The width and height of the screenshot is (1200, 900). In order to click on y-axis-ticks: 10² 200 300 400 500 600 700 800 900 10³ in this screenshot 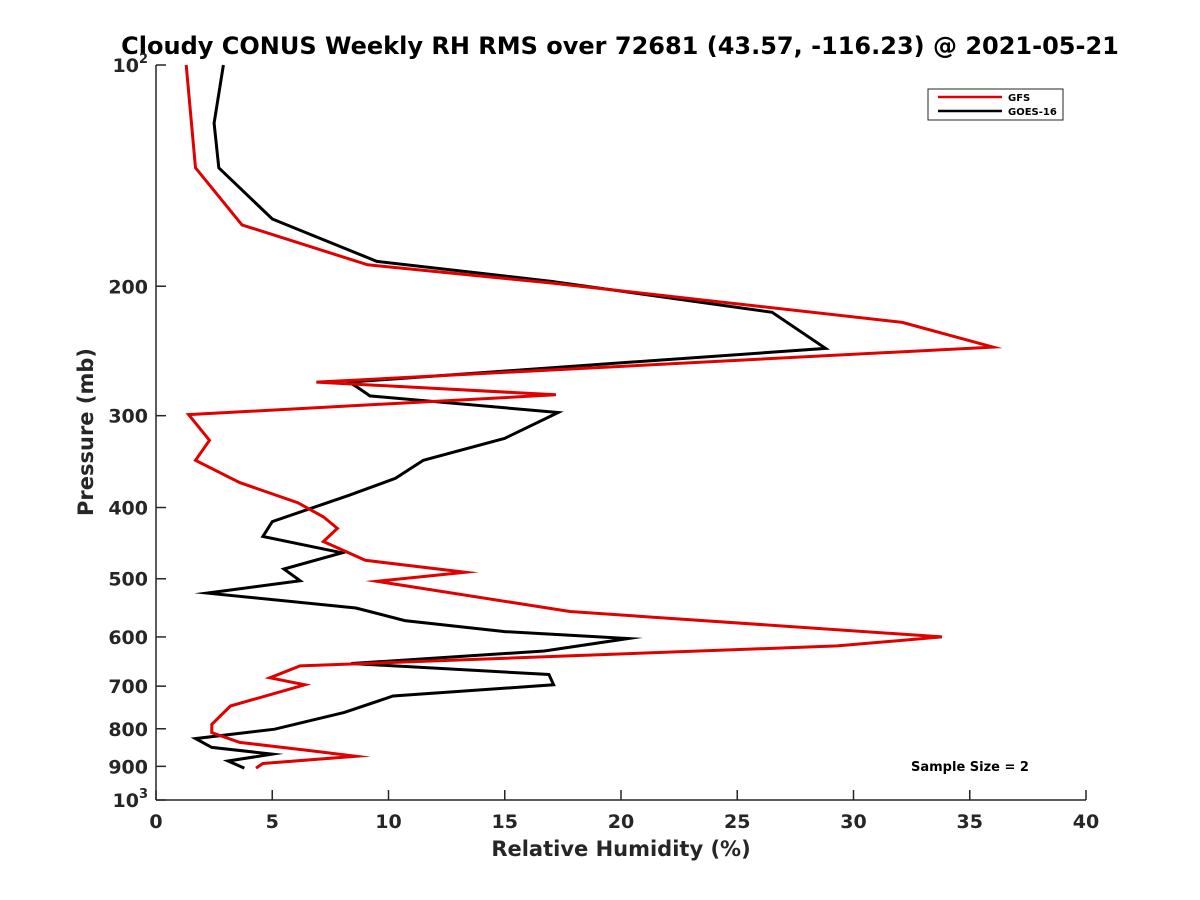, I will do `click(137, 432)`.